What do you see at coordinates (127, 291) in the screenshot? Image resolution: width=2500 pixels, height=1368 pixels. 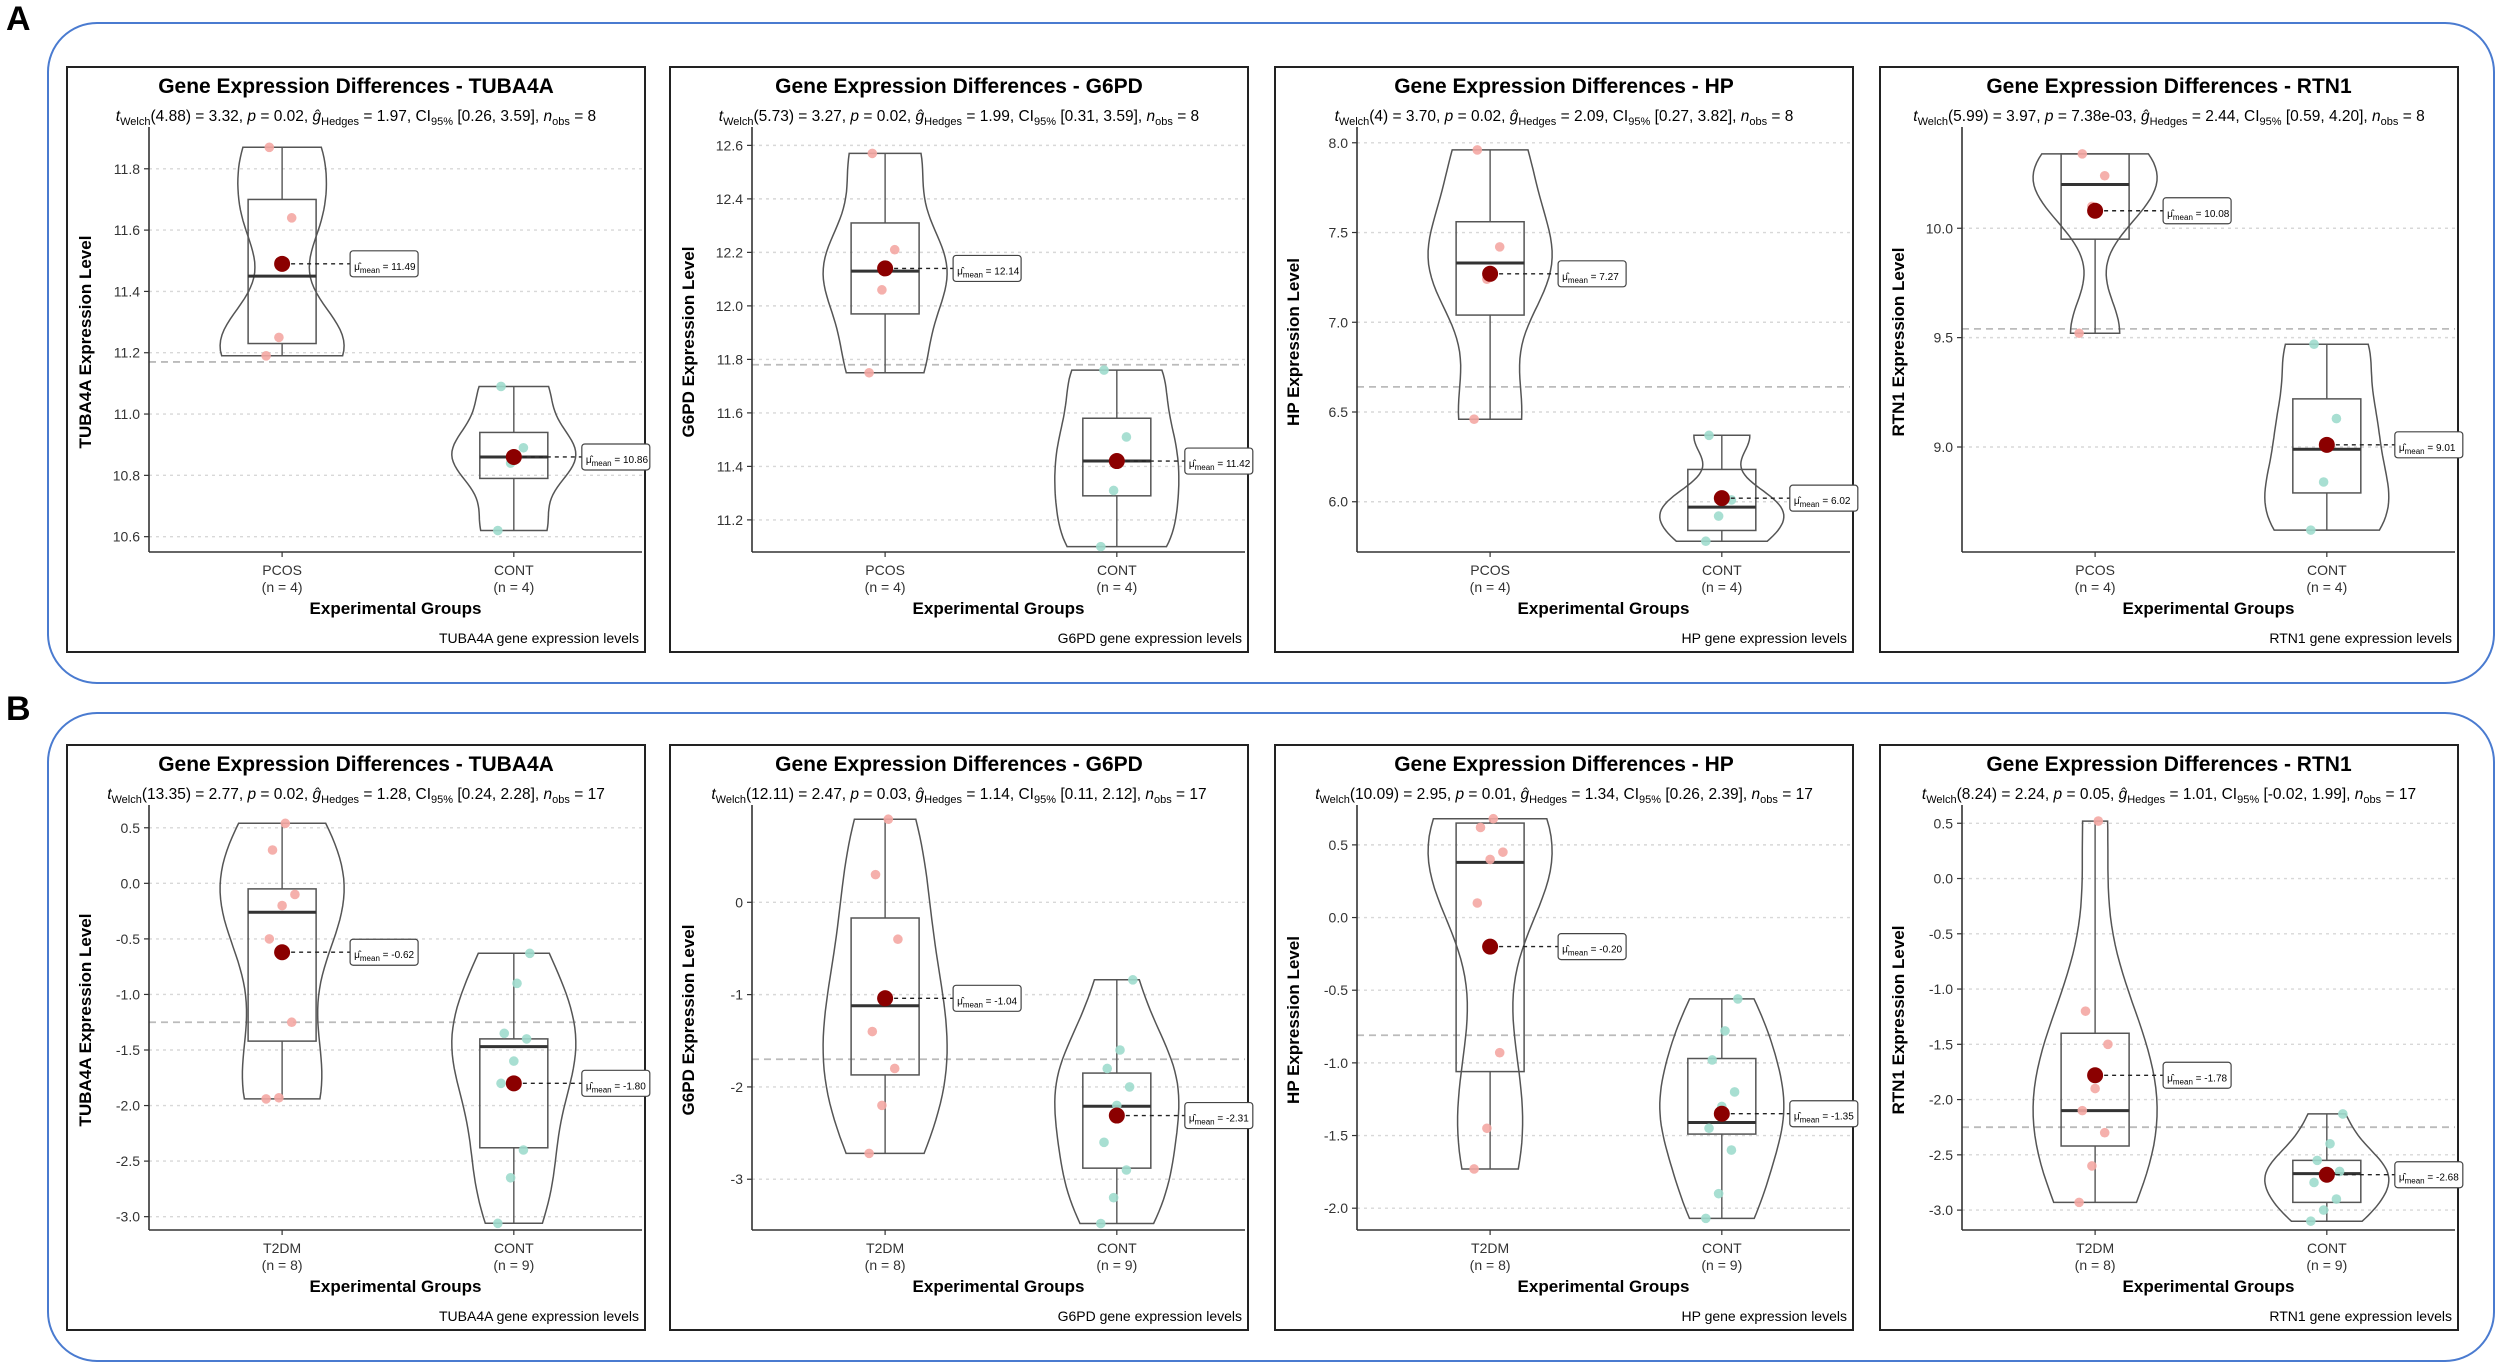 I see `y-tick-label: 11.4` at bounding box center [127, 291].